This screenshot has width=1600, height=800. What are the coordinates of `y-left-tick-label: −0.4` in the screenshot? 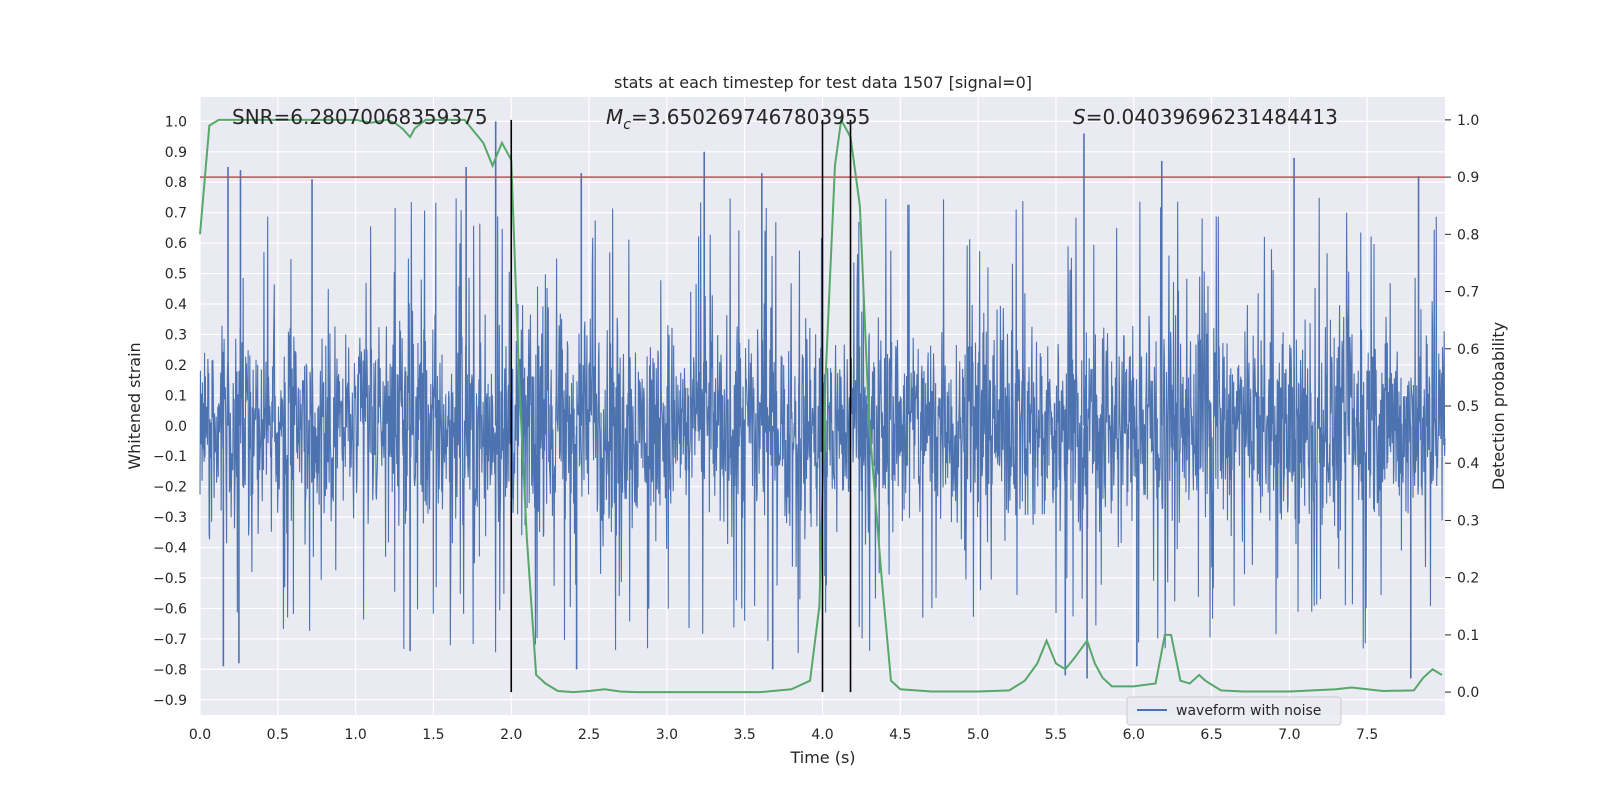 It's located at (170, 549).